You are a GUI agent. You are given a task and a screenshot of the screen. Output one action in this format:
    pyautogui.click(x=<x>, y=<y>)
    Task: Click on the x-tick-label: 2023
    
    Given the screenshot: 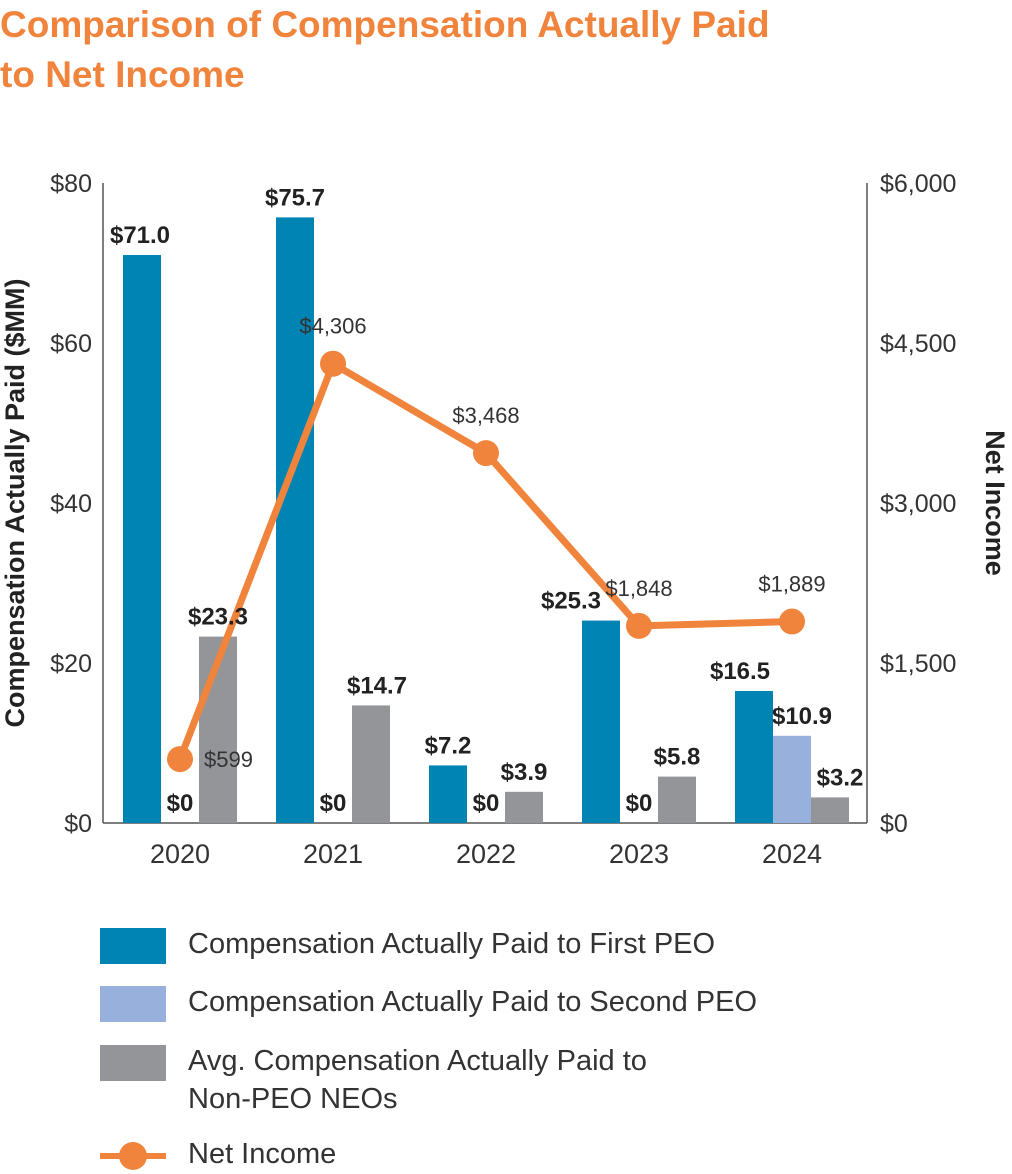 What is the action you would take?
    pyautogui.click(x=639, y=854)
    